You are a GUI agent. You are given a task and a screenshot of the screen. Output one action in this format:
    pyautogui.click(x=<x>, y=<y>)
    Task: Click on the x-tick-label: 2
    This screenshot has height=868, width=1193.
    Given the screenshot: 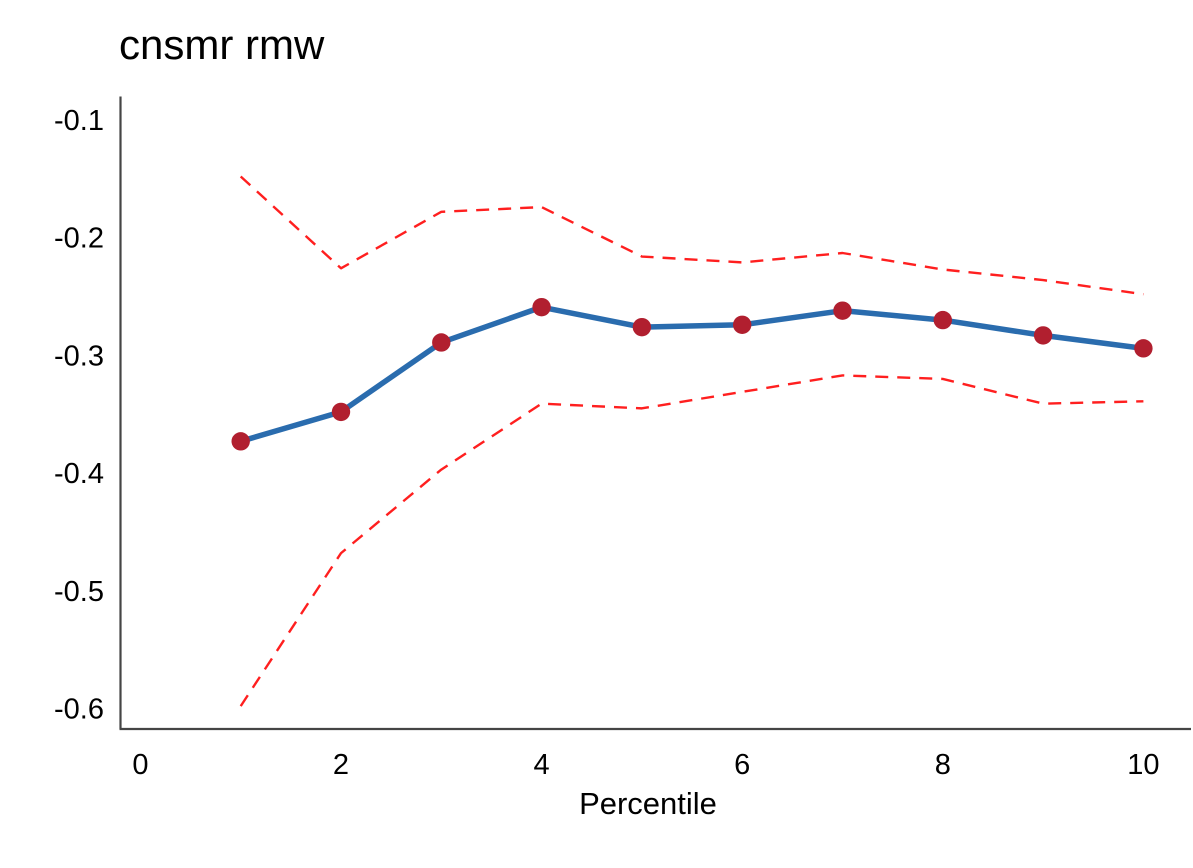 What is the action you would take?
    pyautogui.click(x=341, y=765)
    